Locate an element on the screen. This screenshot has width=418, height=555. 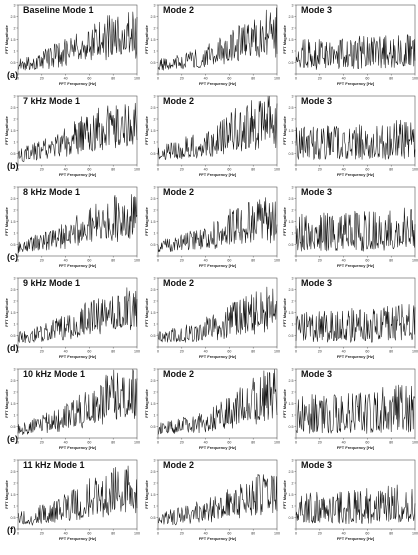
row-label: (b) is located at coordinates (13, 166).